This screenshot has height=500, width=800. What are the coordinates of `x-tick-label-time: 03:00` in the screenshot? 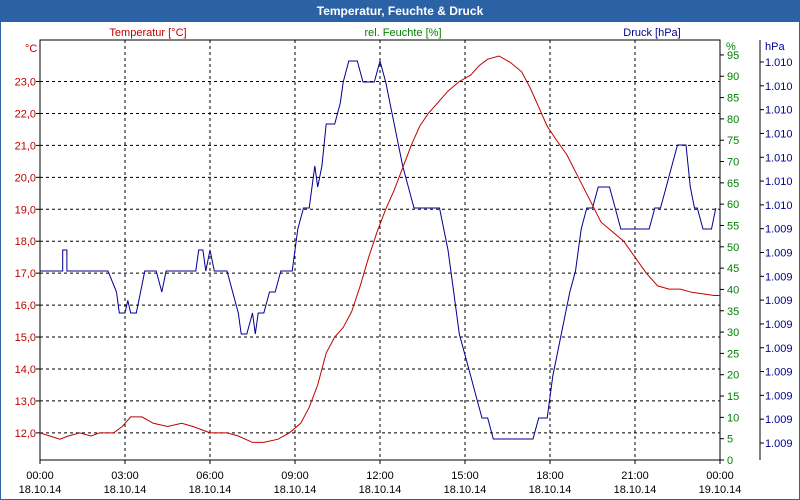 It's located at (125, 476).